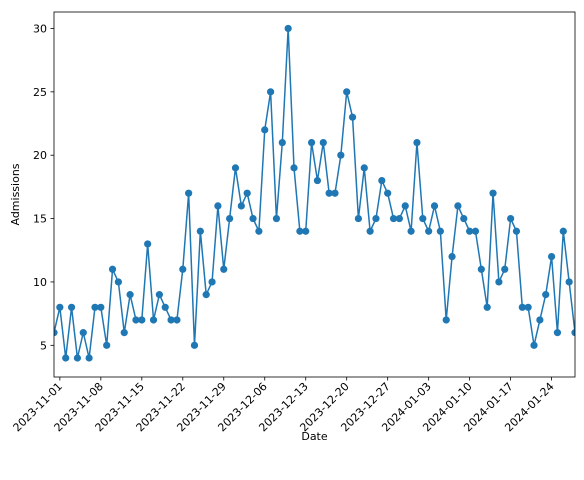  I want to click on x-axis-title: Date, so click(314, 436).